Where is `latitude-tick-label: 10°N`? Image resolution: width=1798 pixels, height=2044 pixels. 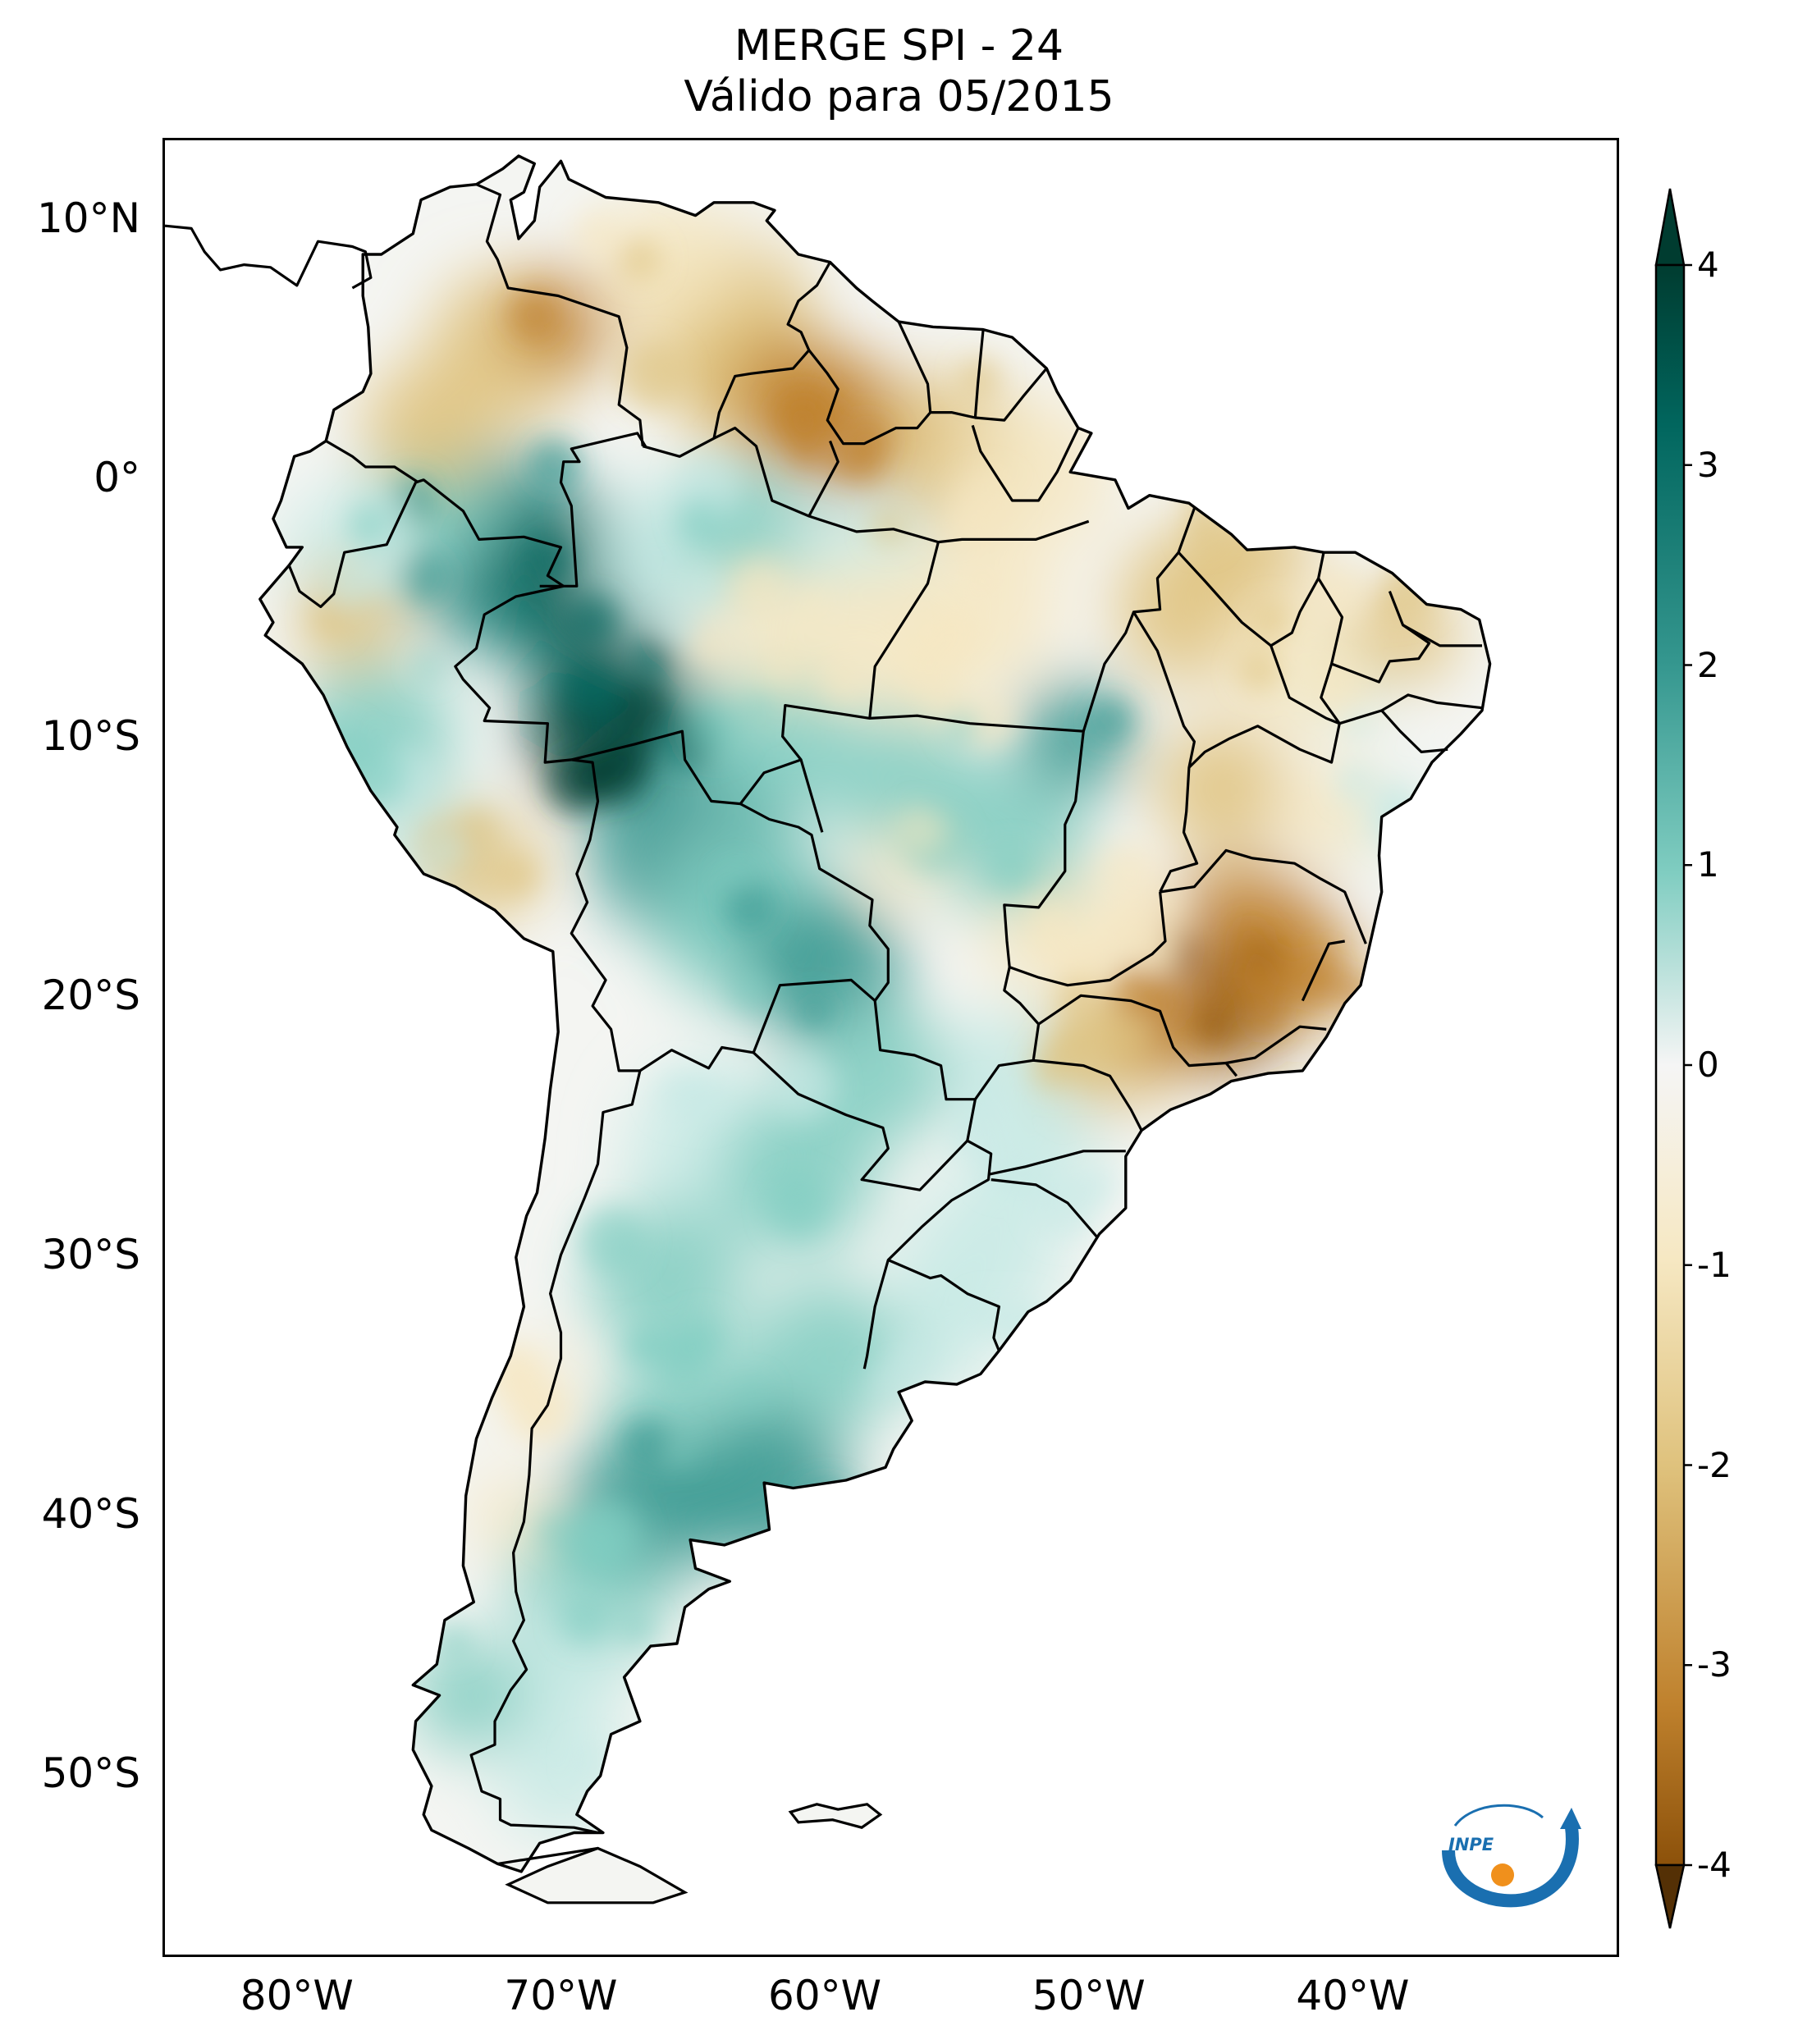
latitude-tick-label: 10°N is located at coordinates (88, 218).